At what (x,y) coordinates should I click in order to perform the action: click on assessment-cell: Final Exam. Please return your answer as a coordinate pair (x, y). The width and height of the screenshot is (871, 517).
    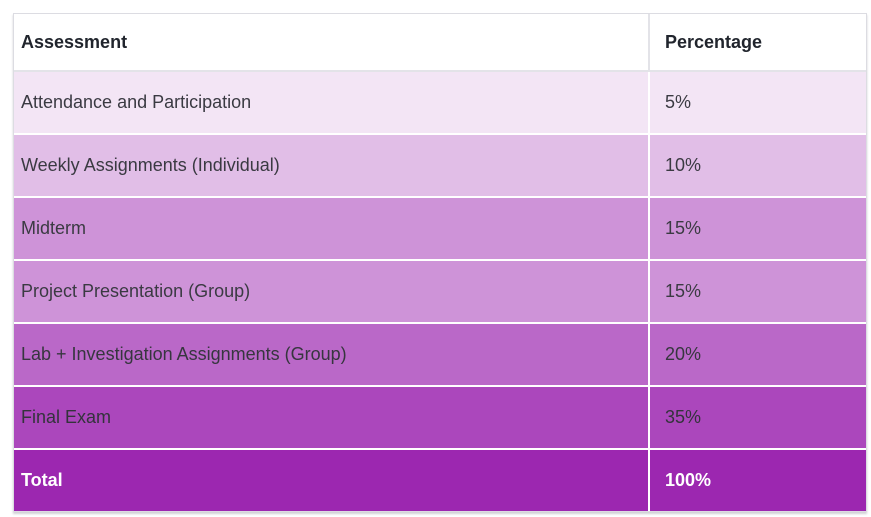
    Looking at the image, I should click on (66, 417).